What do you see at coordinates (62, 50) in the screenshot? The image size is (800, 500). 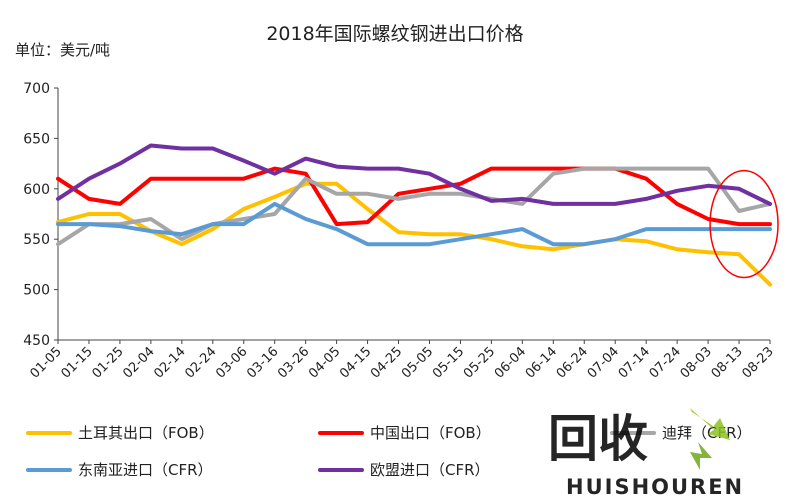 I see `y-axis-unit-label: 单位：美元/吨` at bounding box center [62, 50].